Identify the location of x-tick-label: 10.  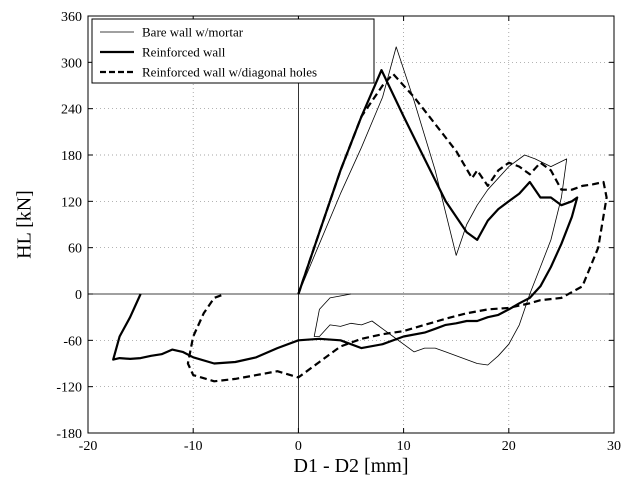
(404, 446).